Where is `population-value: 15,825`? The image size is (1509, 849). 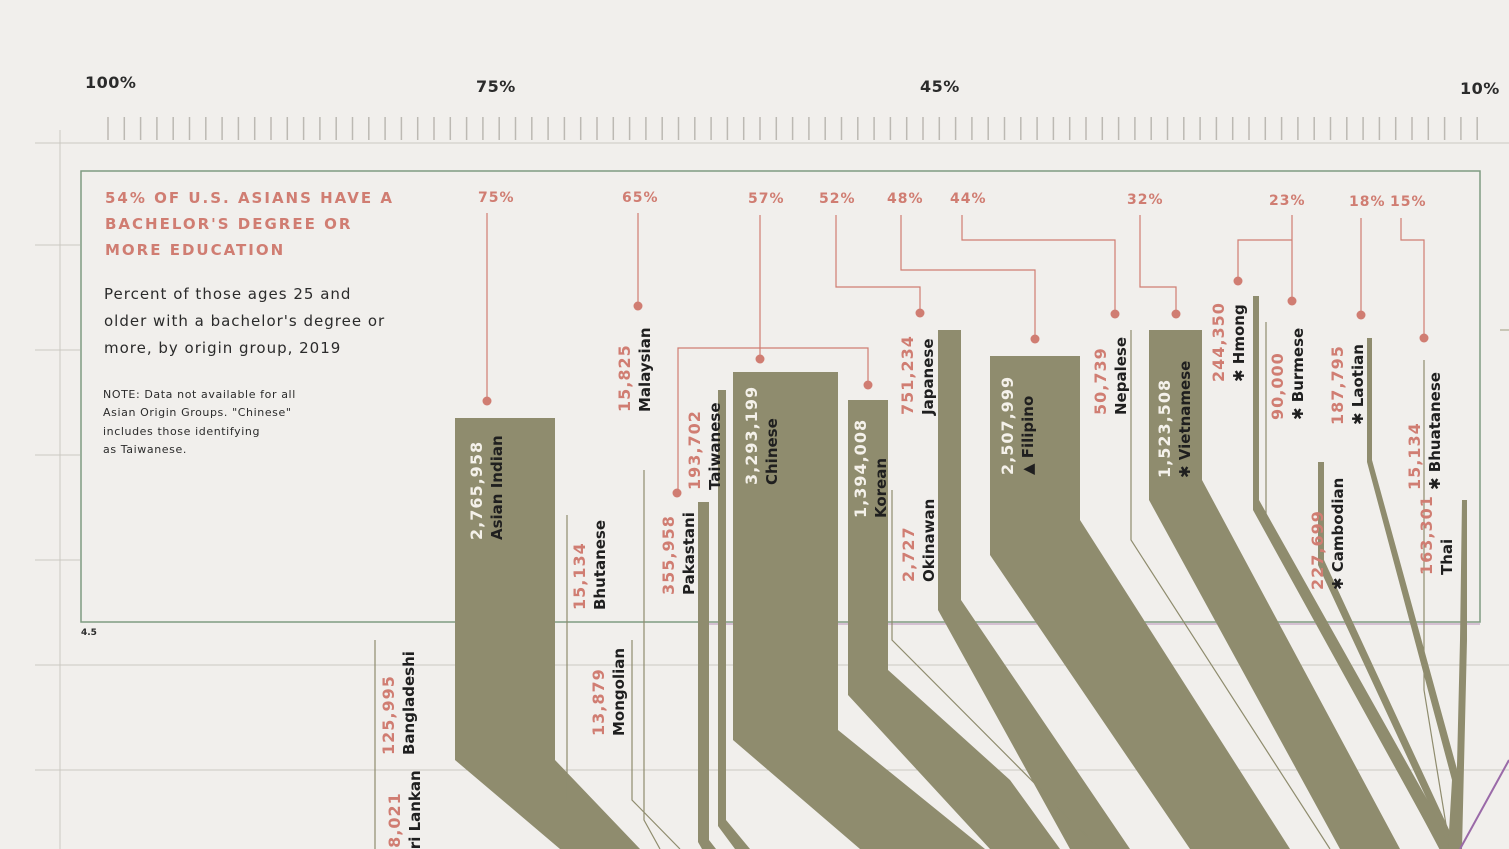 population-value: 15,825 is located at coordinates (624, 378).